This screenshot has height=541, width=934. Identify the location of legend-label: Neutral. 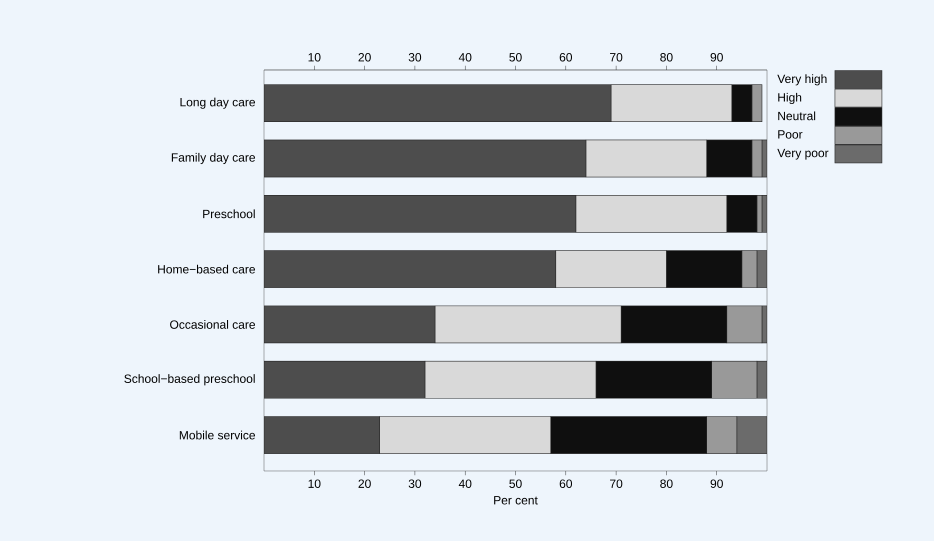
(797, 115).